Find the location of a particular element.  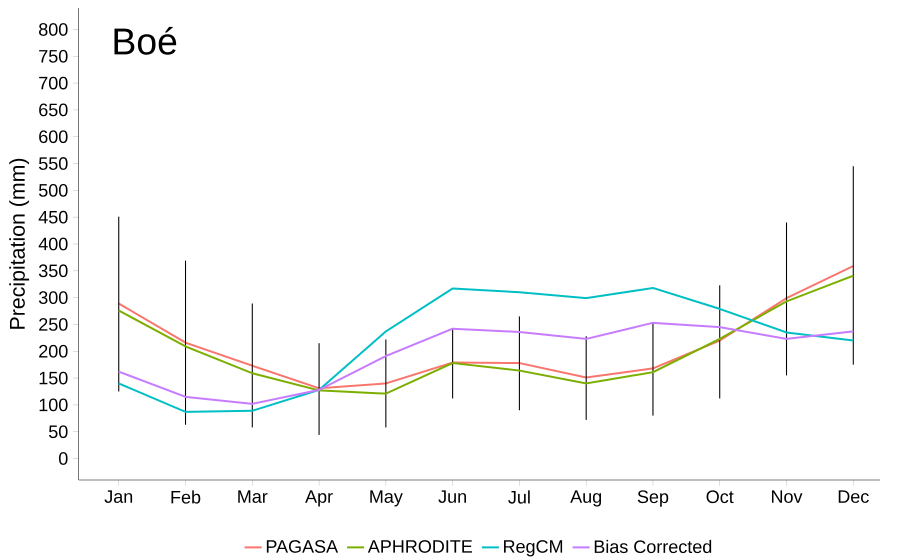

legend-label: APHRODITE is located at coordinates (420, 546).